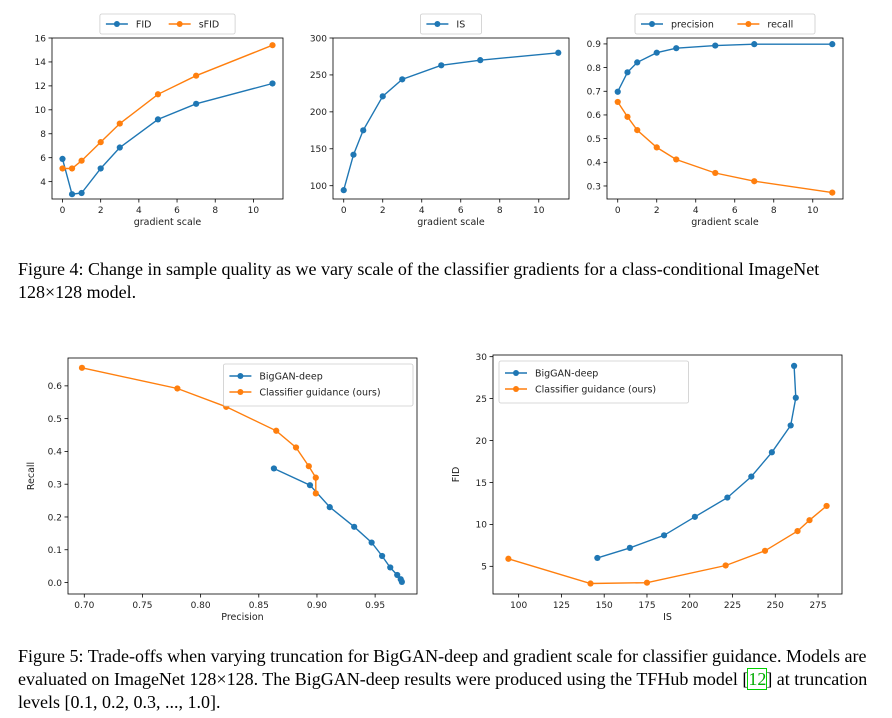  I want to click on y-tick-label: 0.0, so click(55, 584).